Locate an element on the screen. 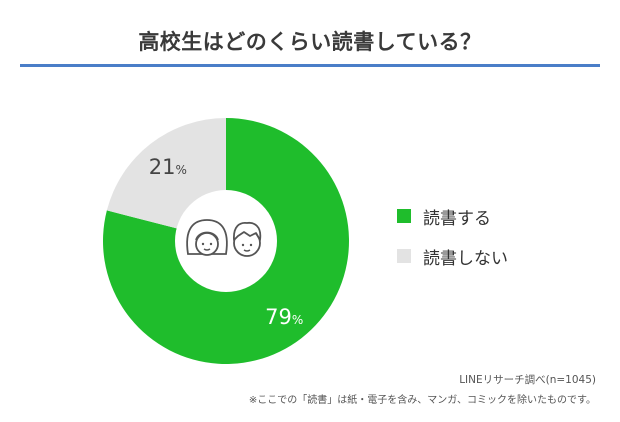  chart-legend: 読書する 読書しない is located at coordinates (452, 243).